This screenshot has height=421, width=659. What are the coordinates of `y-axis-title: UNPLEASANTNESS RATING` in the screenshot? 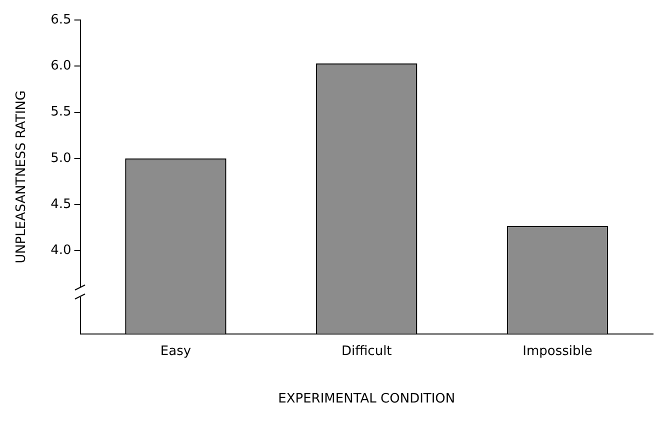 It's located at (22, 177).